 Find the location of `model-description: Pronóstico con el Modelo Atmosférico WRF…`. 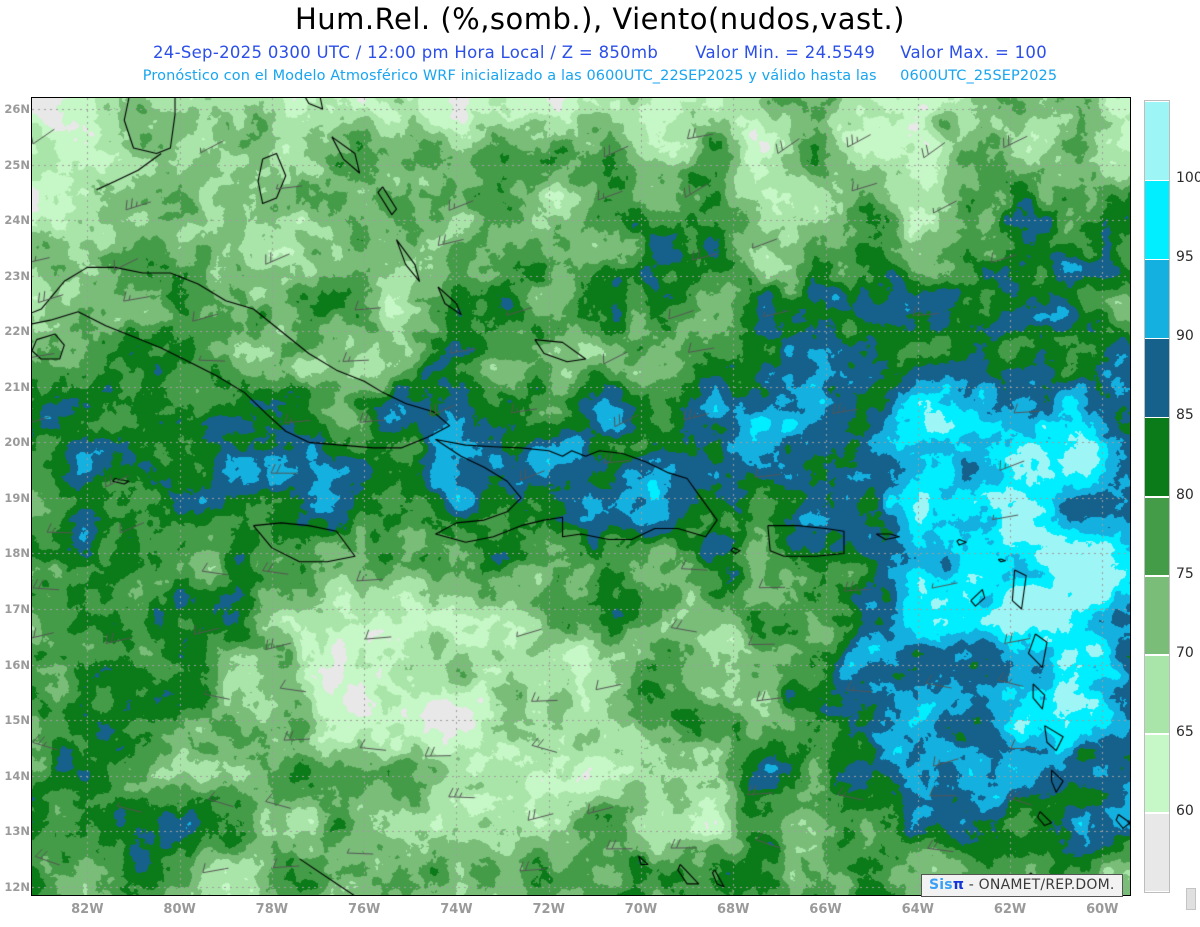

model-description: Pronóstico con el Modelo Atmosférico WRF… is located at coordinates (509, 76).